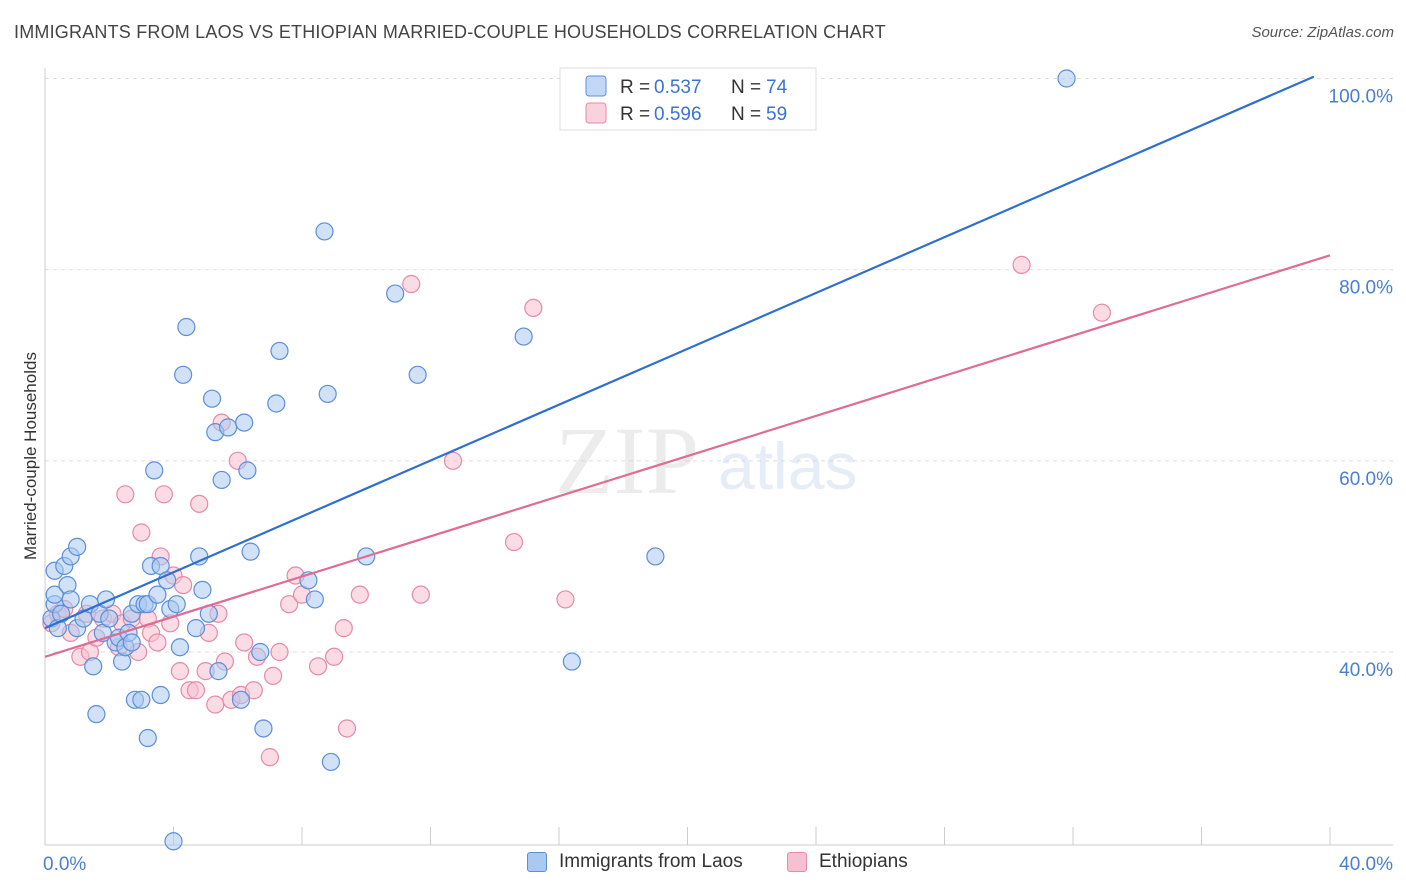  What do you see at coordinates (64, 864) in the screenshot?
I see `x-tick-label: 0.0%` at bounding box center [64, 864].